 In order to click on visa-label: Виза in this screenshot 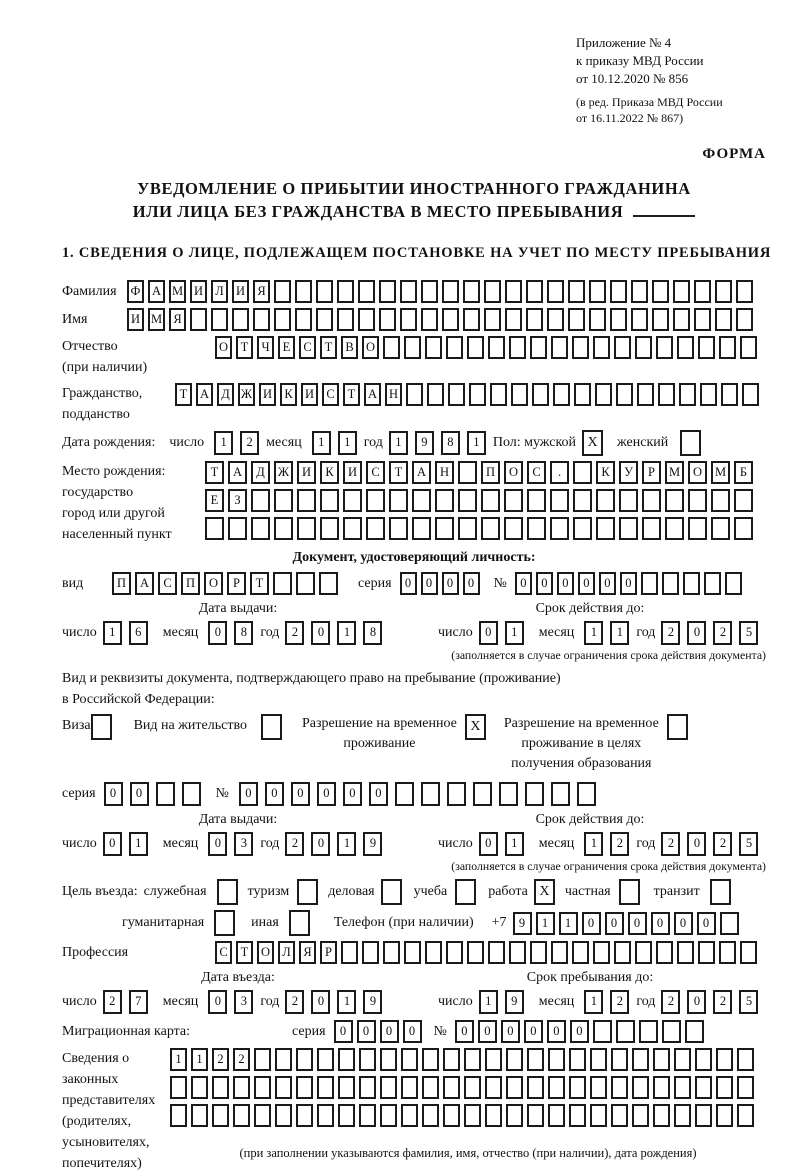, I will do `click(76, 725)`.